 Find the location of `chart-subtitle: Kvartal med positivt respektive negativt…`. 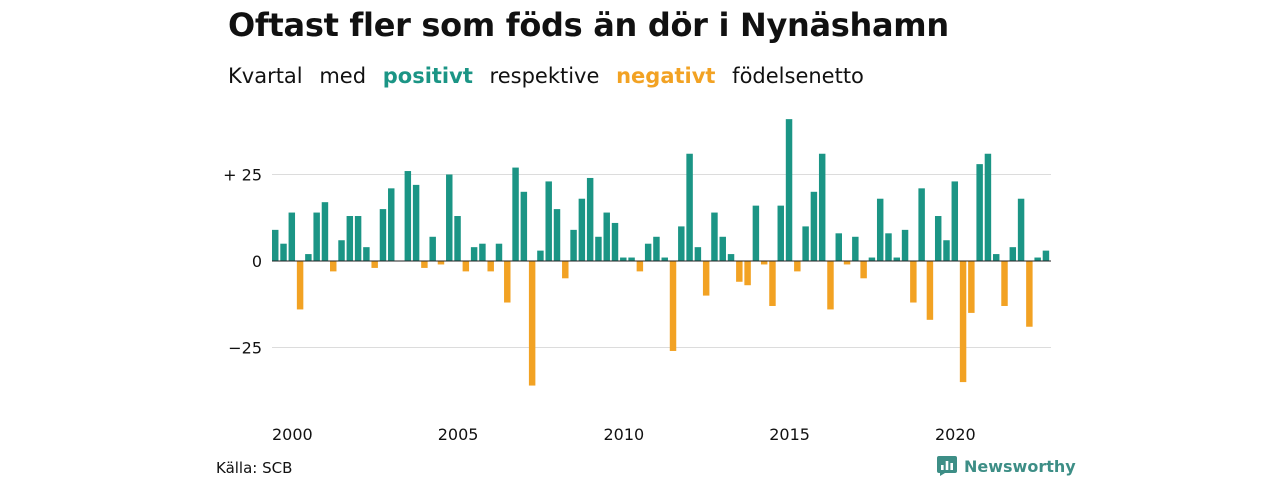

chart-subtitle: Kvartal med positivt respektive negativt… is located at coordinates (551, 76).